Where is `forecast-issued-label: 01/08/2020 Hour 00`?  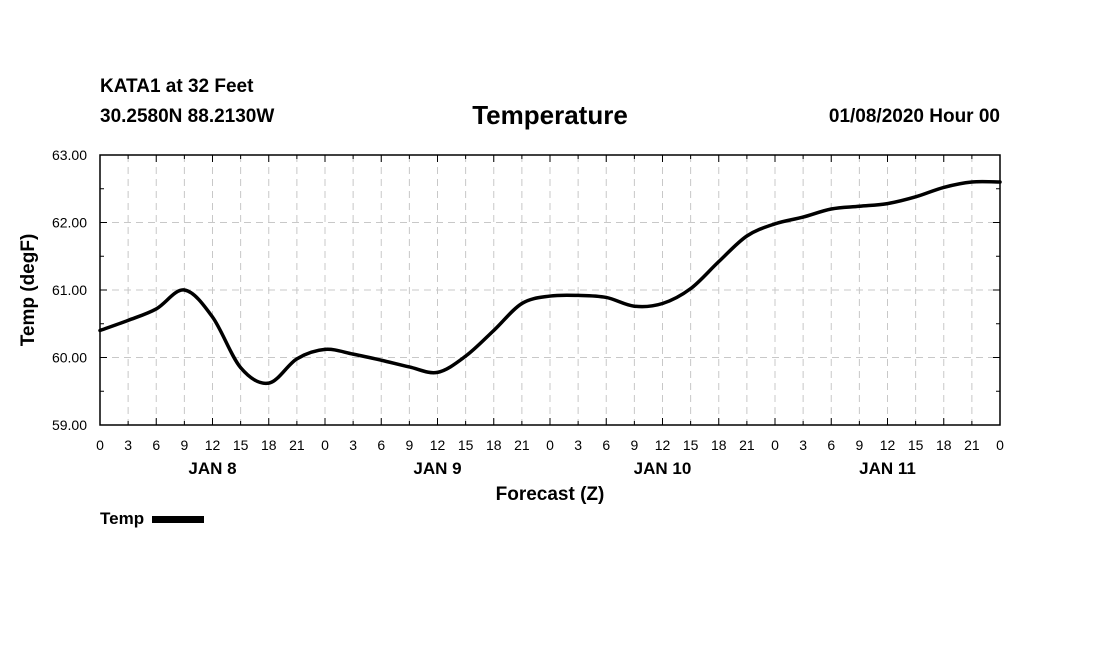
forecast-issued-label: 01/08/2020 Hour 00 is located at coordinates (914, 116).